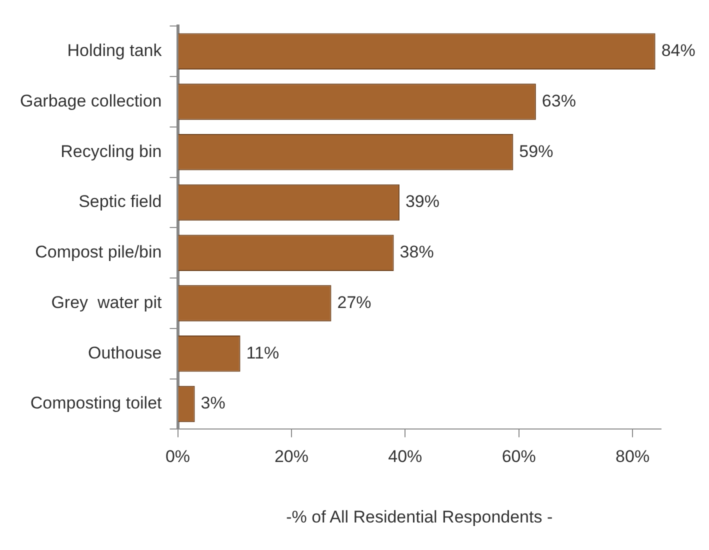 The image size is (709, 550). Describe the element at coordinates (91, 100) in the screenshot. I see `y-tick-label: Garbage collection` at that location.